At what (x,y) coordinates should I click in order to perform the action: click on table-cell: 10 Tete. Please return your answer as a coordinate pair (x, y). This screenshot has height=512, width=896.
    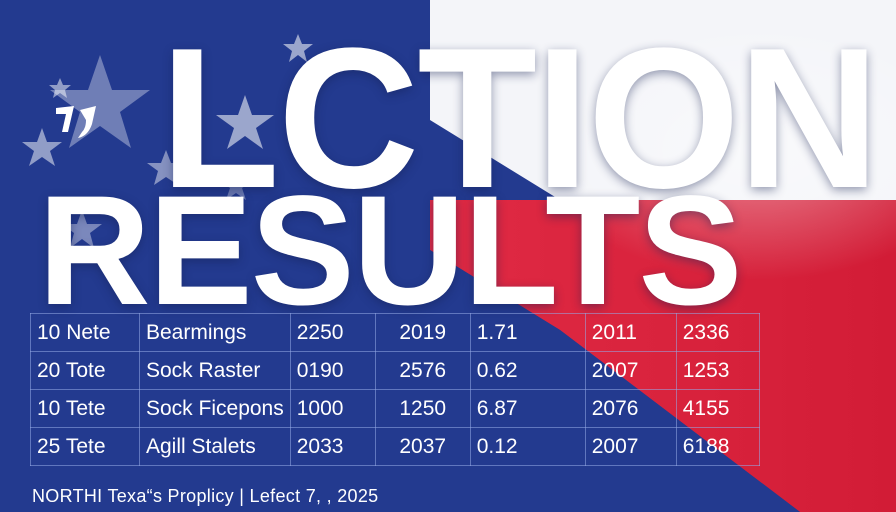
    Looking at the image, I should click on (85, 408).